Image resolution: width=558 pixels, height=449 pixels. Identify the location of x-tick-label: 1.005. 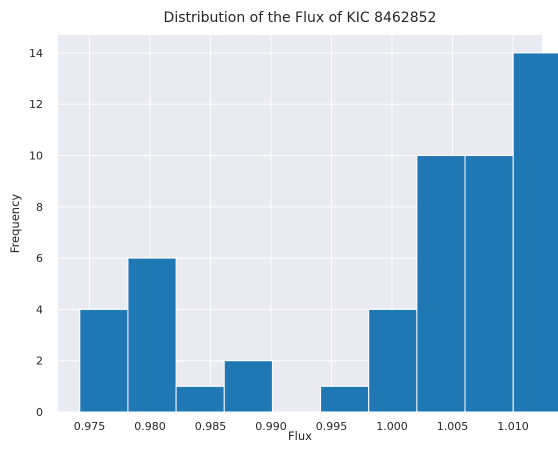
(453, 426).